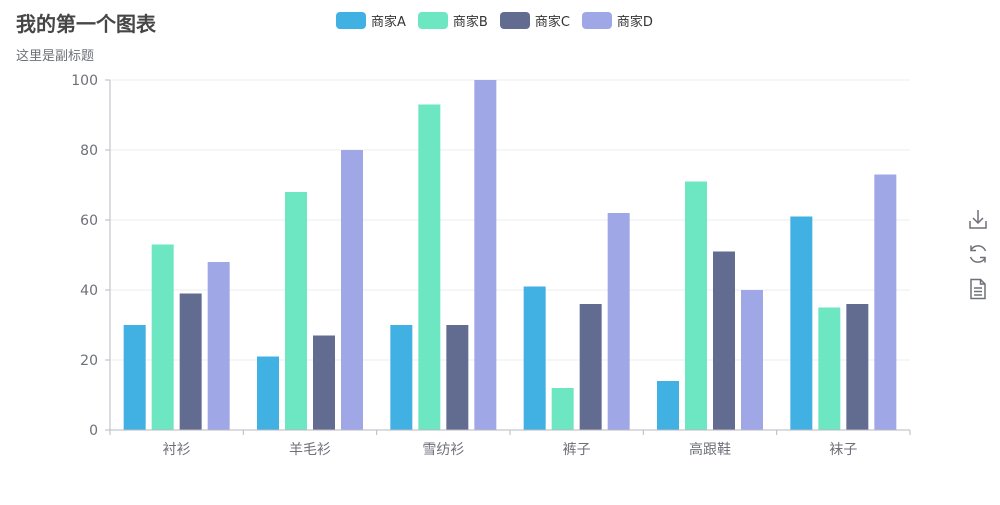  I want to click on y-tick-label: 20, so click(89, 361).